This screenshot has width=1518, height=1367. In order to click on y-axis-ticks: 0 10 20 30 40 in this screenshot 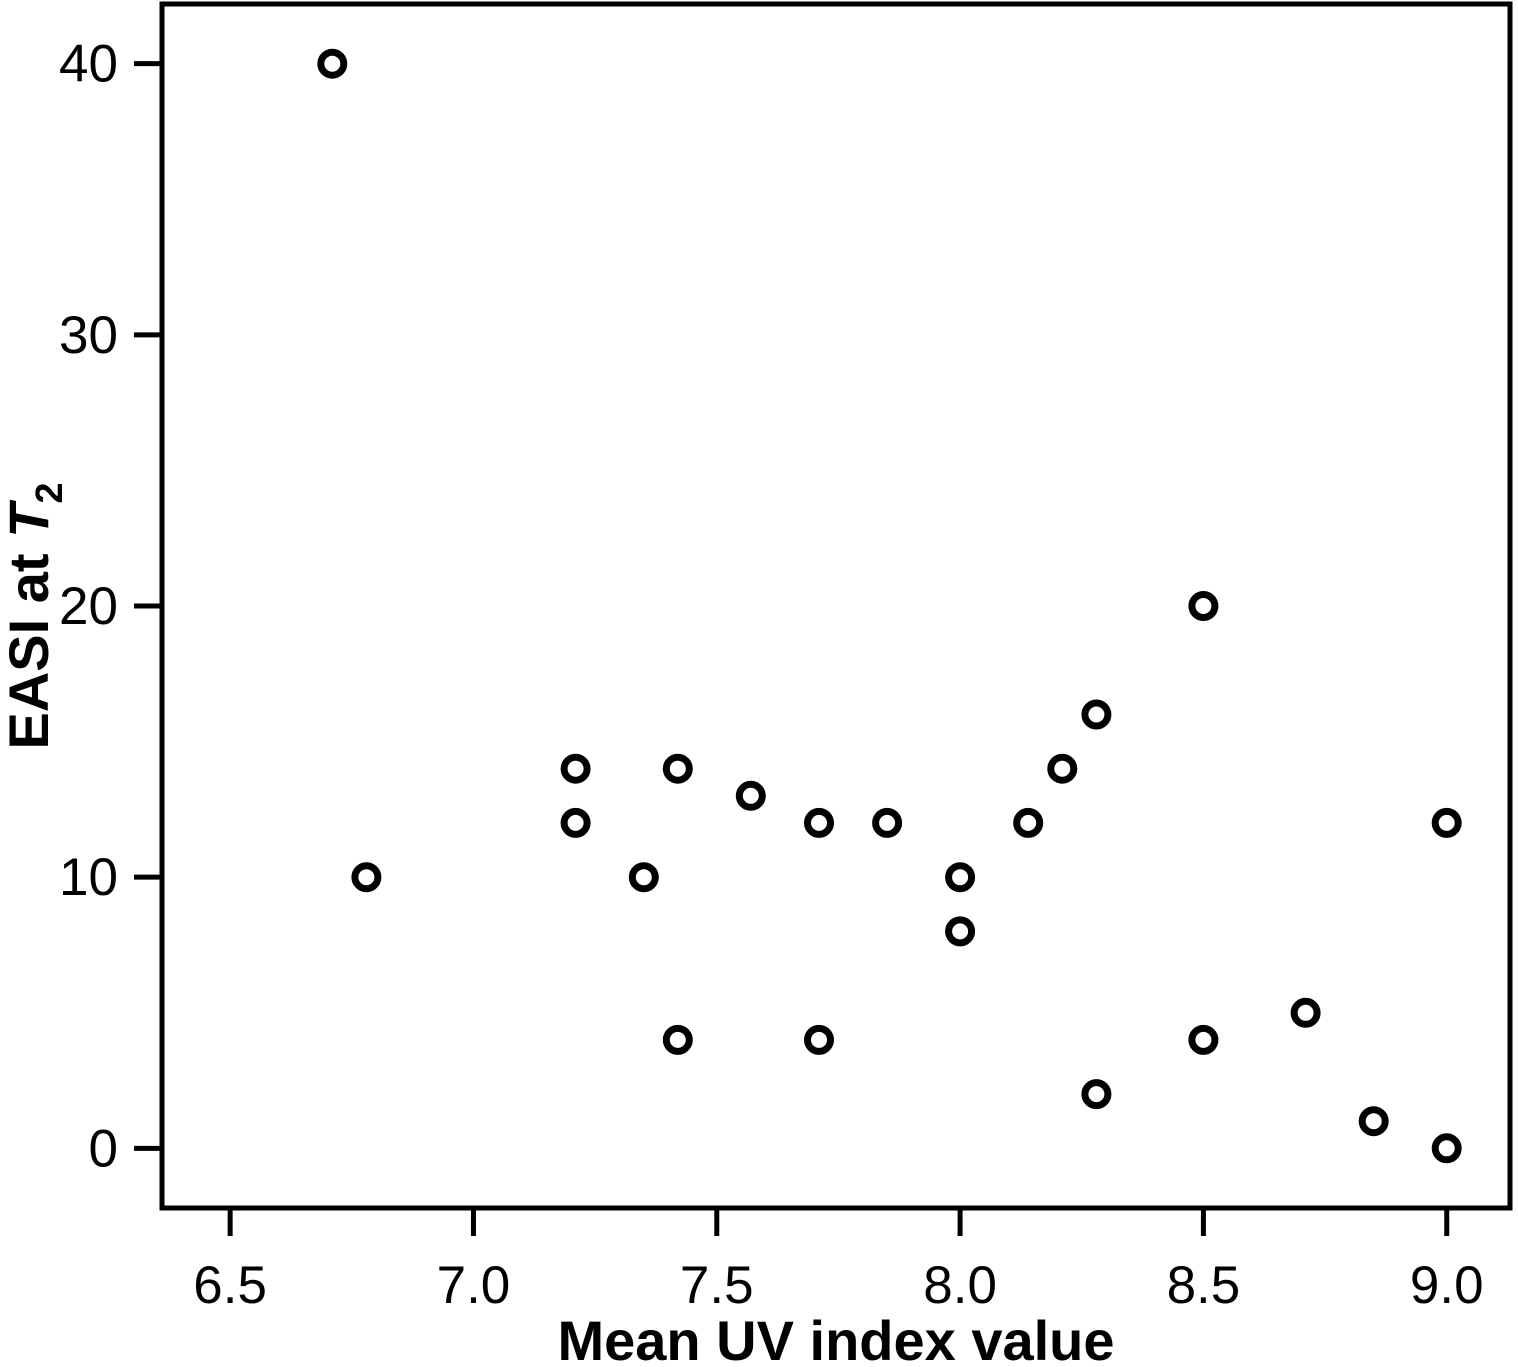, I will do `click(109, 606)`.